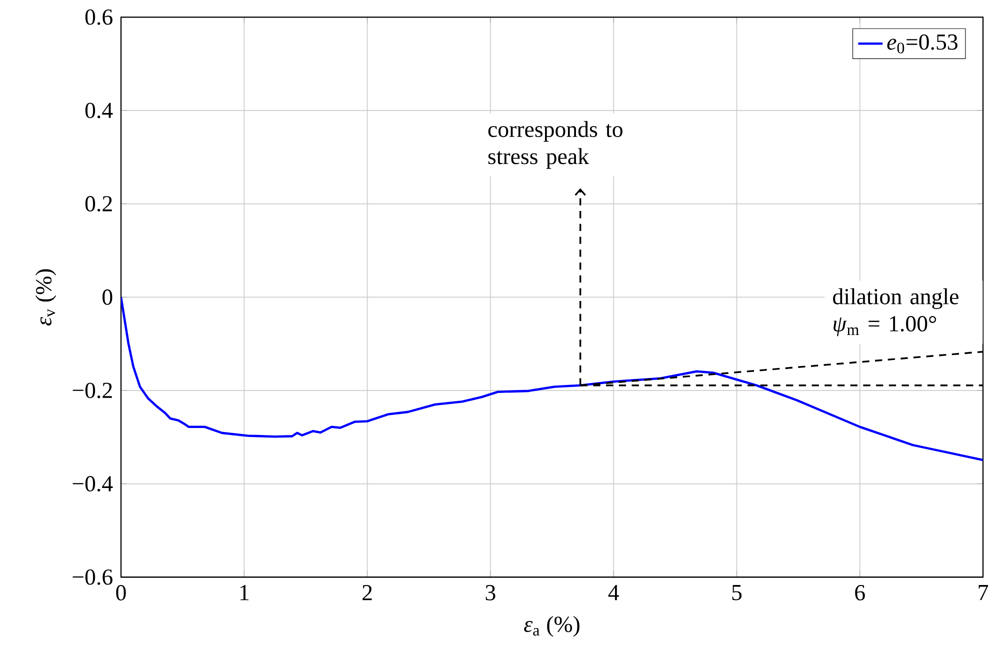 Image resolution: width=998 pixels, height=660 pixels. What do you see at coordinates (737, 592) in the screenshot?
I see `x-tick-label: 5` at bounding box center [737, 592].